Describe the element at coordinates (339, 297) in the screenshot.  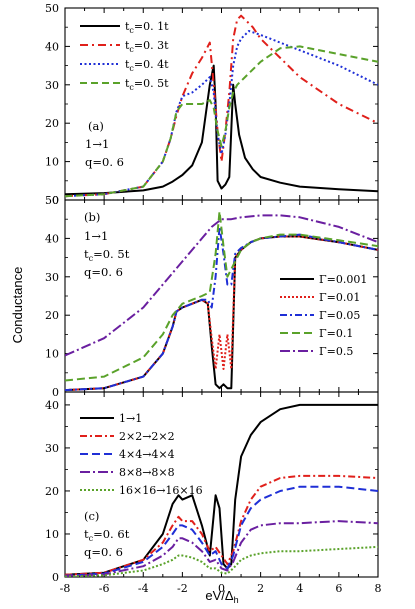
I see `legend-label: Γ=0.01` at that location.